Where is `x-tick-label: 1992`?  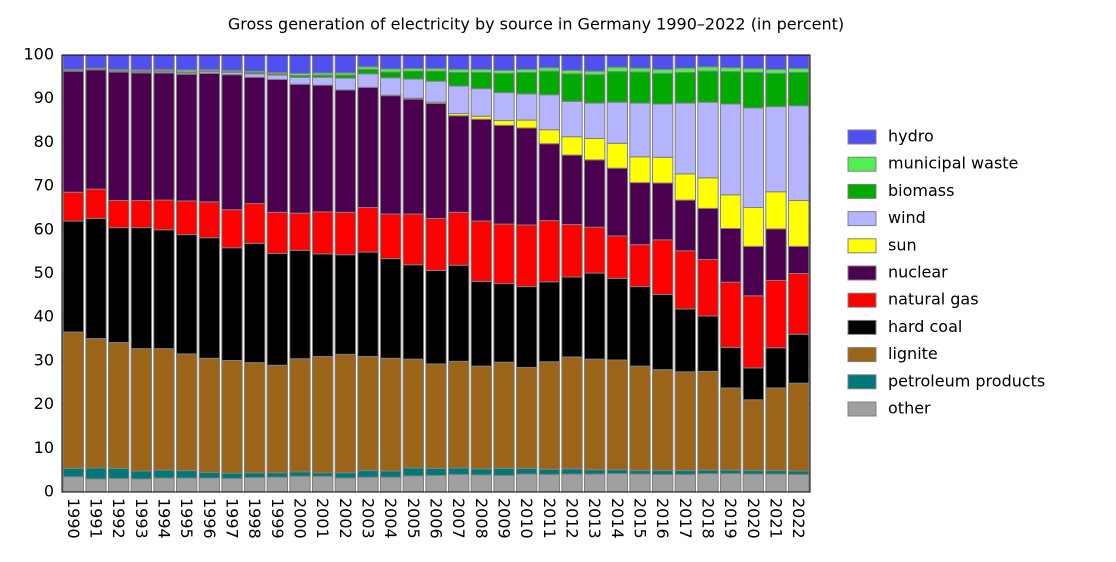
x-tick-label: 1992 is located at coordinates (118, 518).